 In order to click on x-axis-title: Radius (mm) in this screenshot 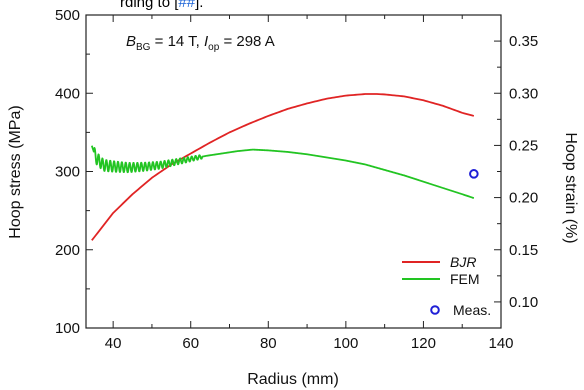, I will do `click(293, 379)`.